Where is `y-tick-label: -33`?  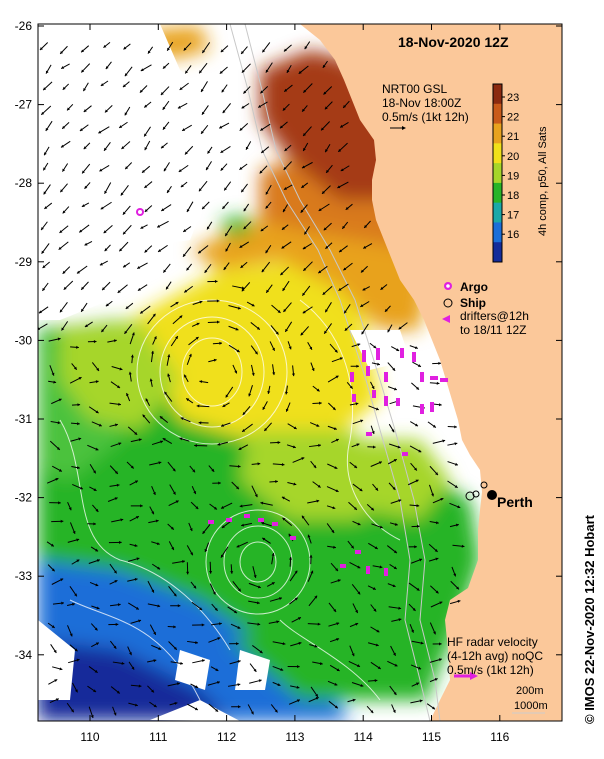 y-tick-label: -33 is located at coordinates (24, 576).